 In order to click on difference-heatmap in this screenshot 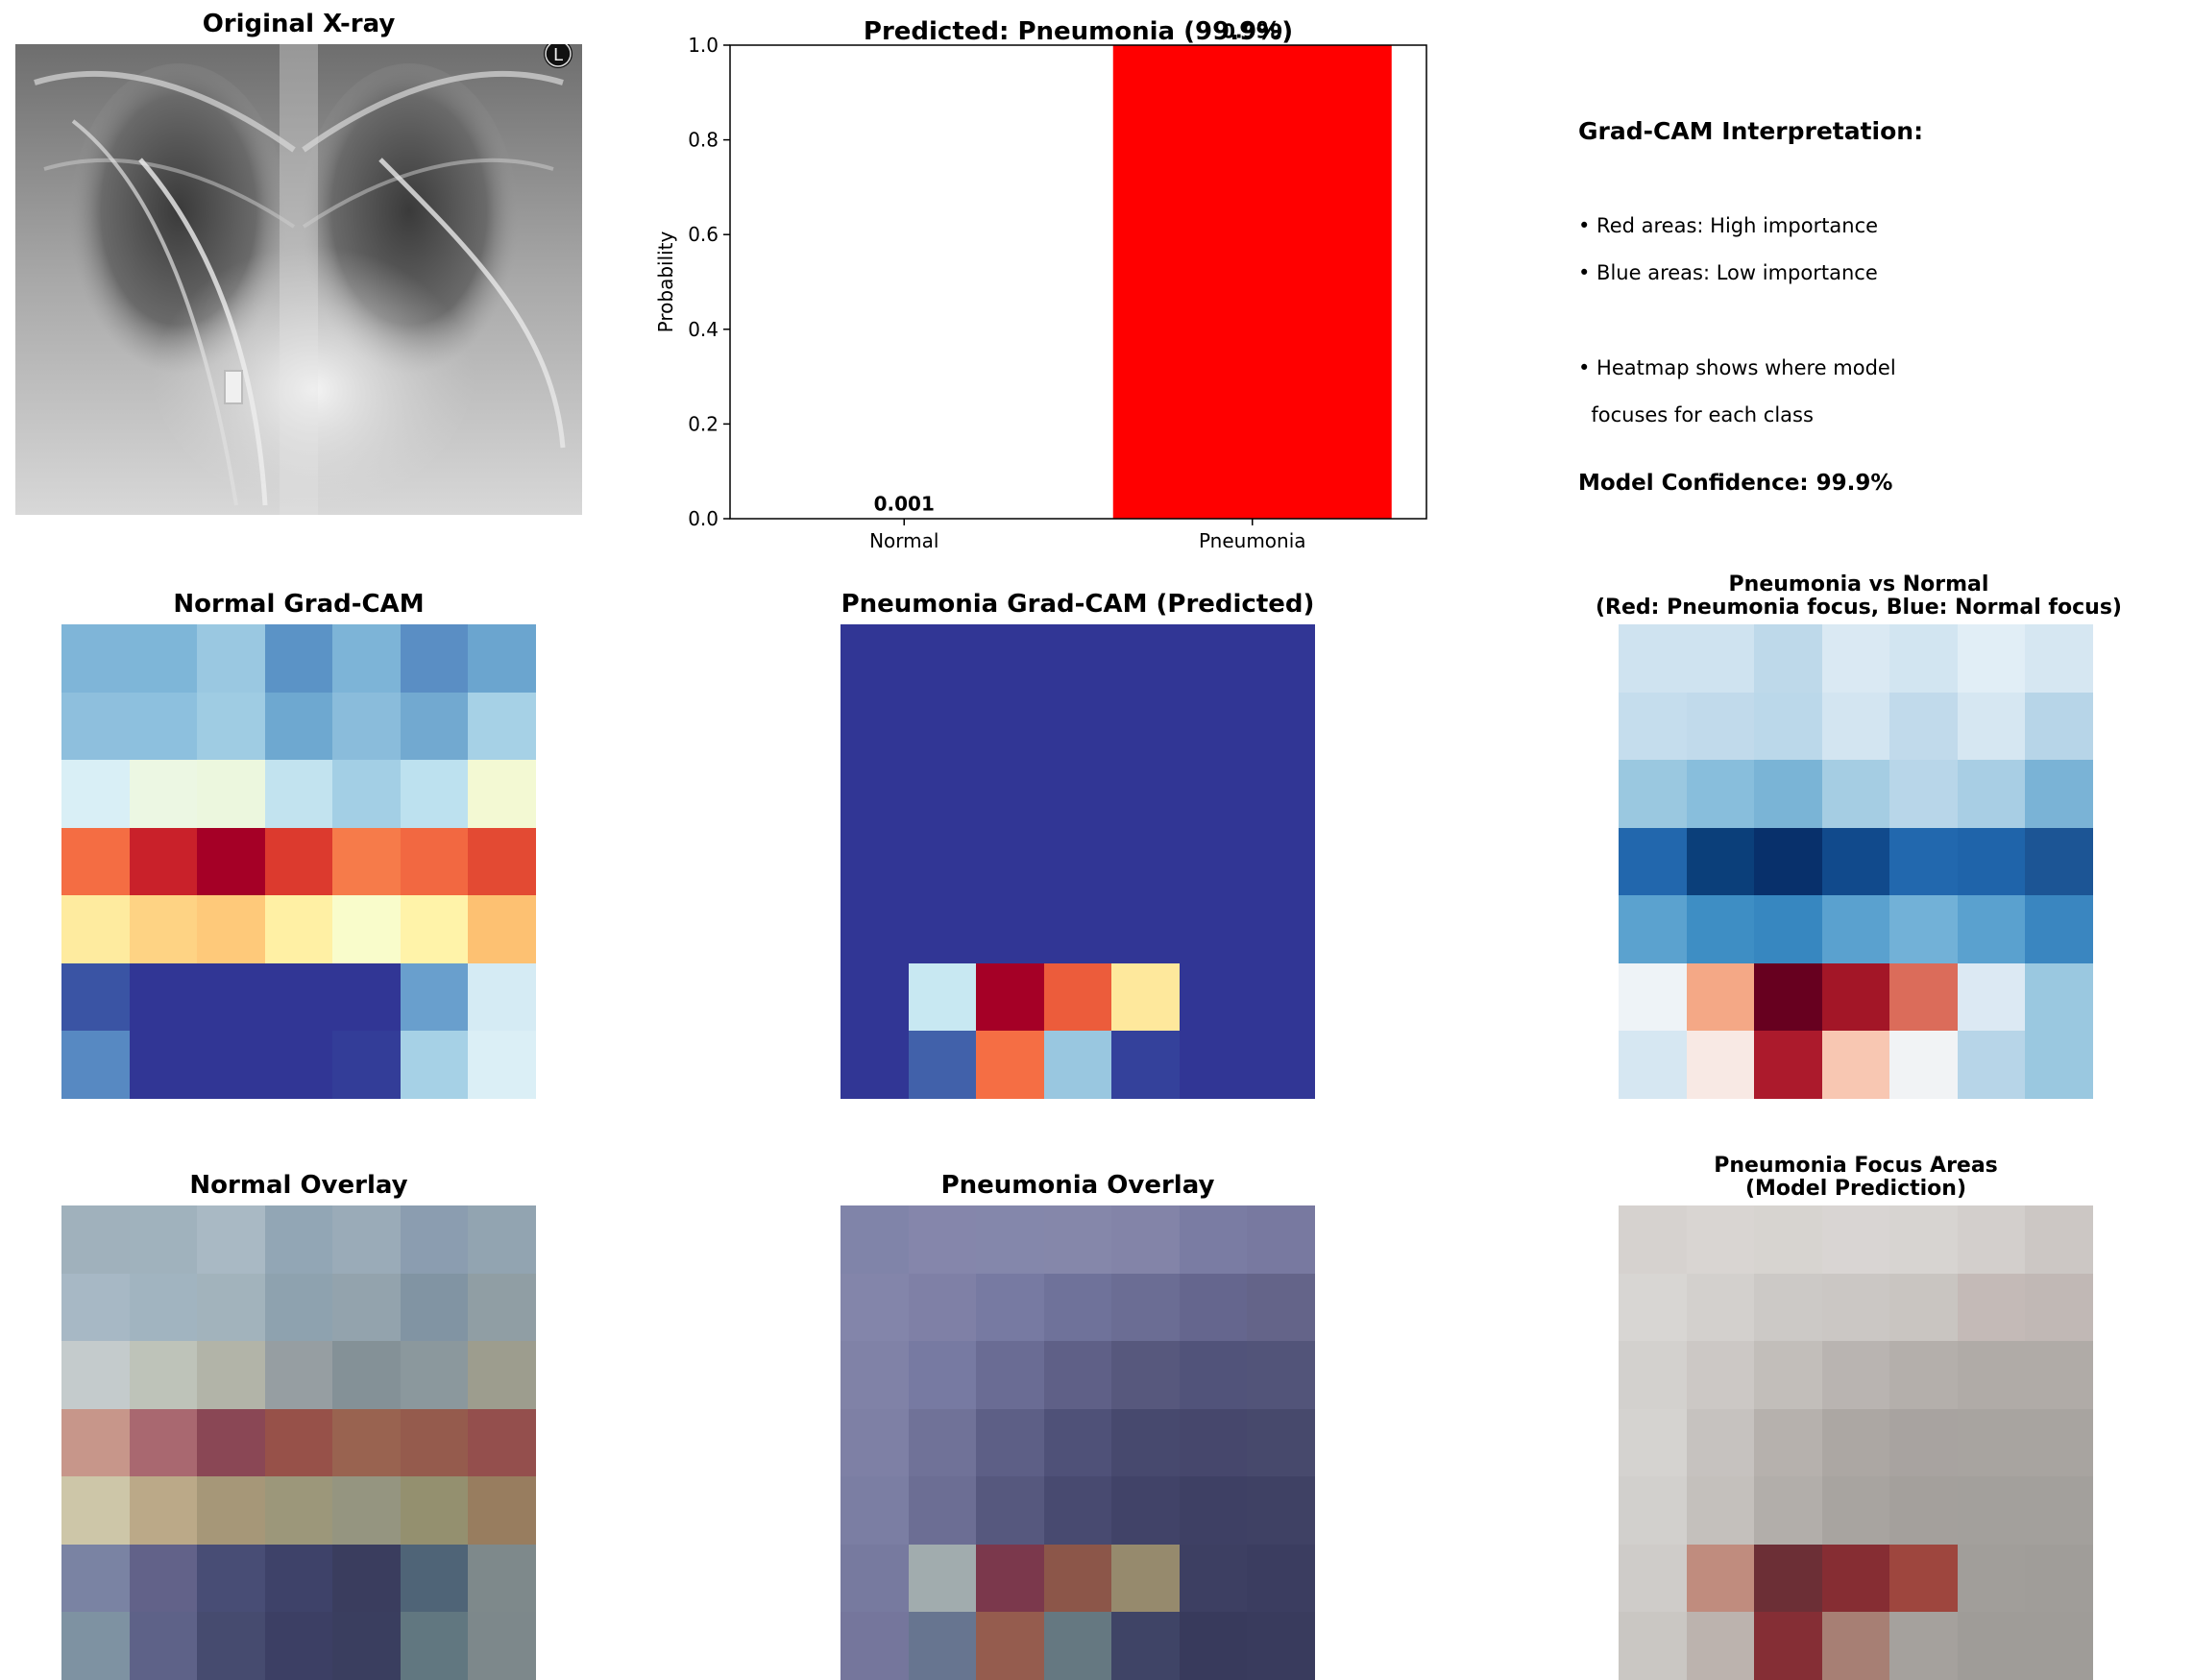, I will do `click(1856, 862)`.